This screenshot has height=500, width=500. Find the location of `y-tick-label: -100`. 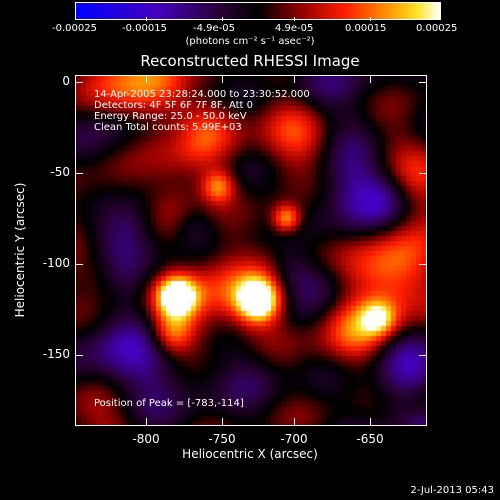

y-tick-label: -100 is located at coordinates (56, 263).